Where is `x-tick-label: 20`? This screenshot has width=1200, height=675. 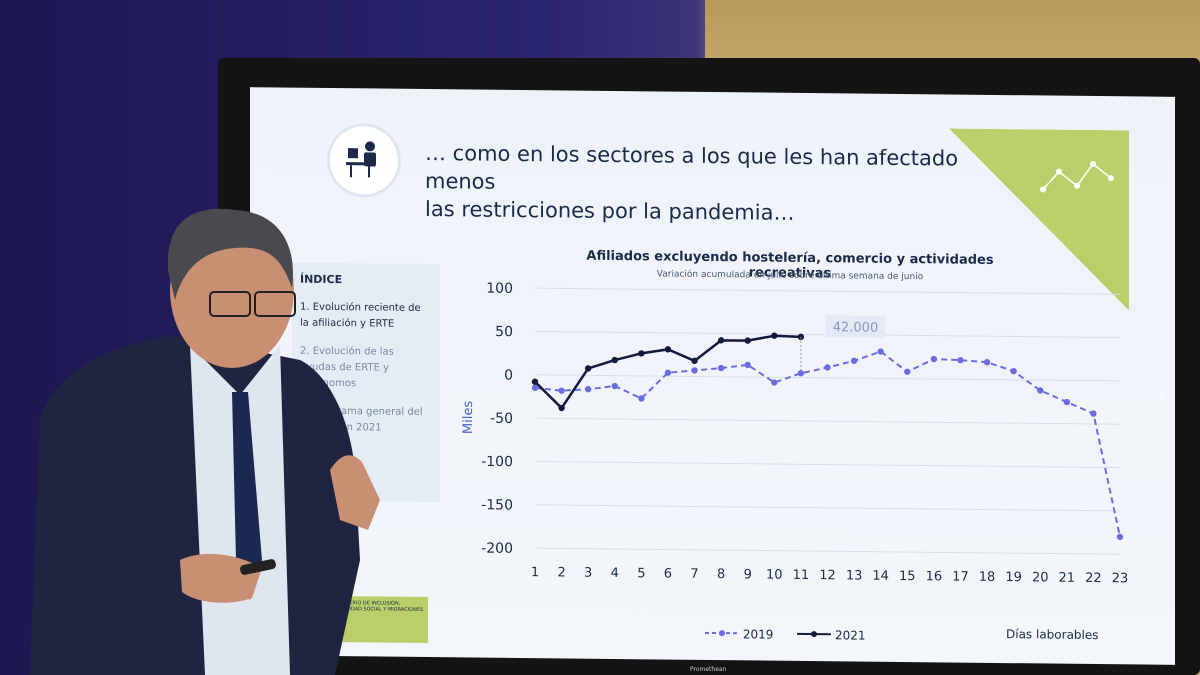 x-tick-label: 20 is located at coordinates (1040, 577).